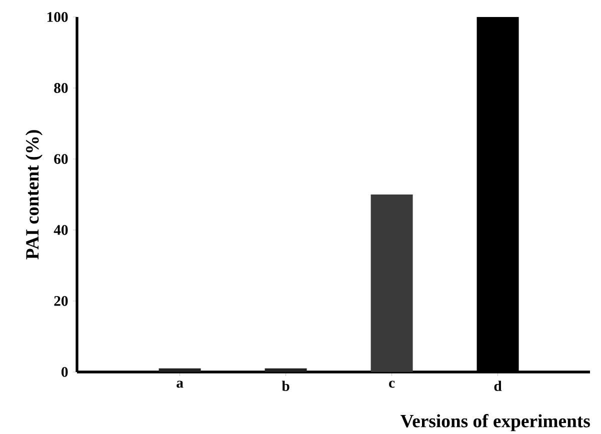 This screenshot has height=434, width=601. I want to click on x-tick-label: d, so click(498, 386).